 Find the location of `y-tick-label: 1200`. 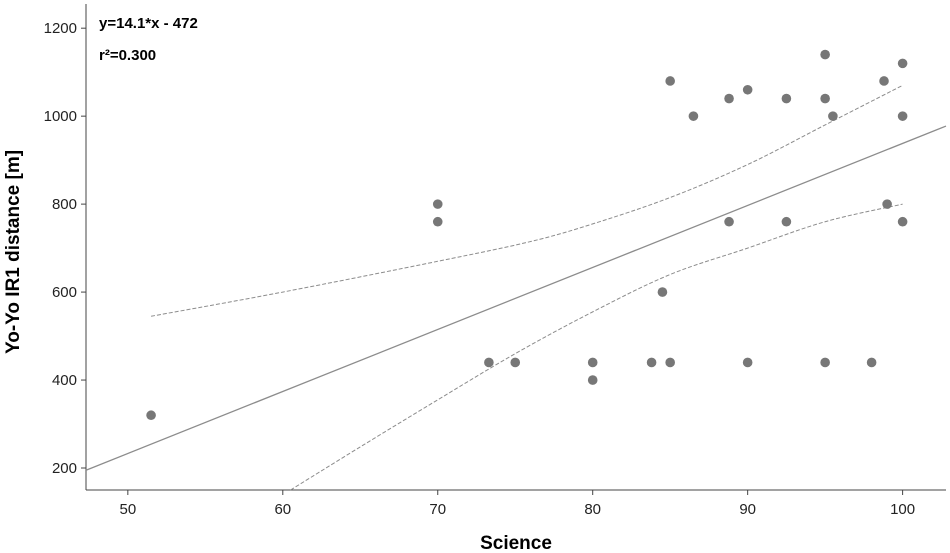

y-tick-label: 1200 is located at coordinates (60, 28).